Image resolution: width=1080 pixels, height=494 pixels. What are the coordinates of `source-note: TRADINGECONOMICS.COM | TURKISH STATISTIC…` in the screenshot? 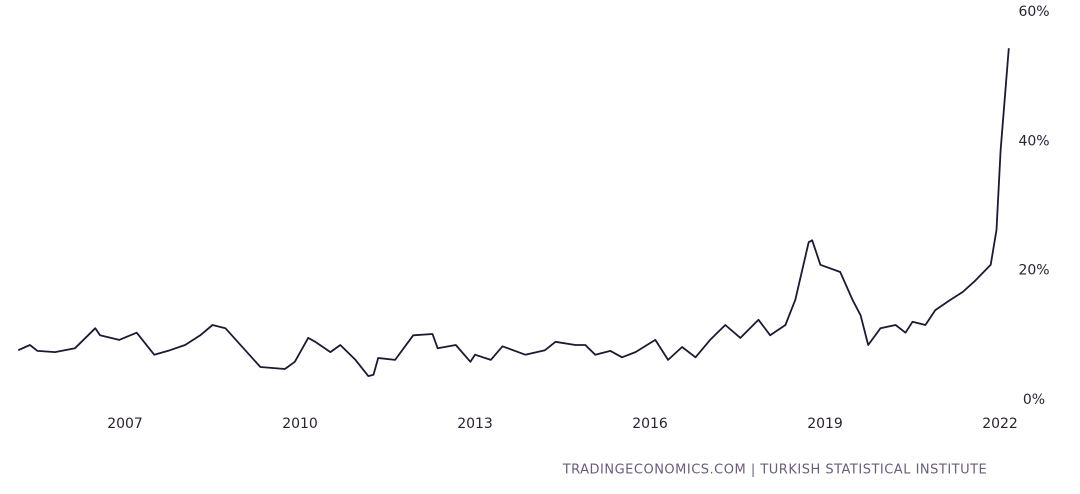 It's located at (775, 470).